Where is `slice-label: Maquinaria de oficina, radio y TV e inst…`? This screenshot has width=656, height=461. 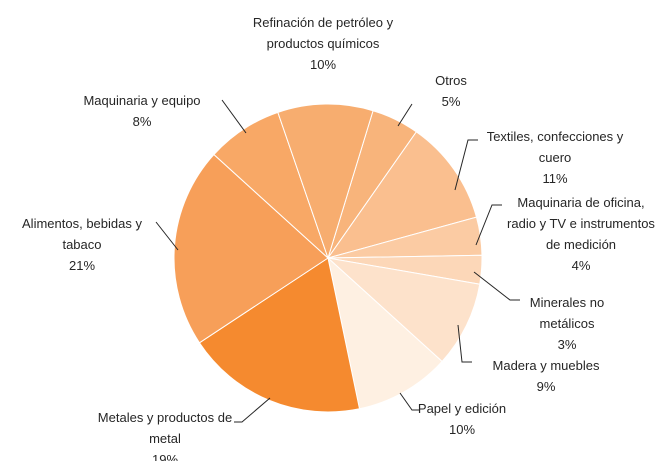 slice-label: Maquinaria de oficina, radio y TV e inst… is located at coordinates (581, 234).